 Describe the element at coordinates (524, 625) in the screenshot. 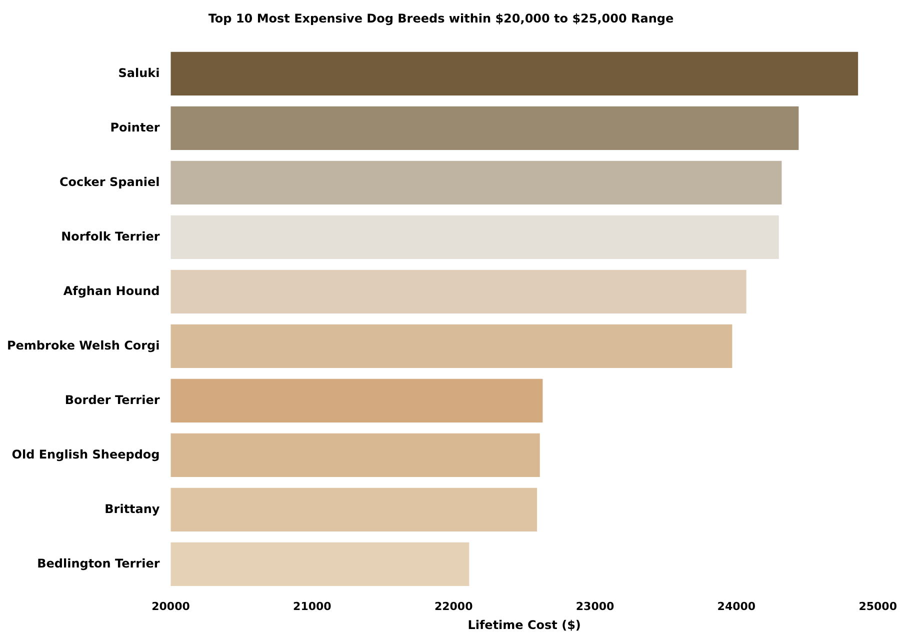

I see `x-axis-title: Lifetime Cost ($)` at that location.